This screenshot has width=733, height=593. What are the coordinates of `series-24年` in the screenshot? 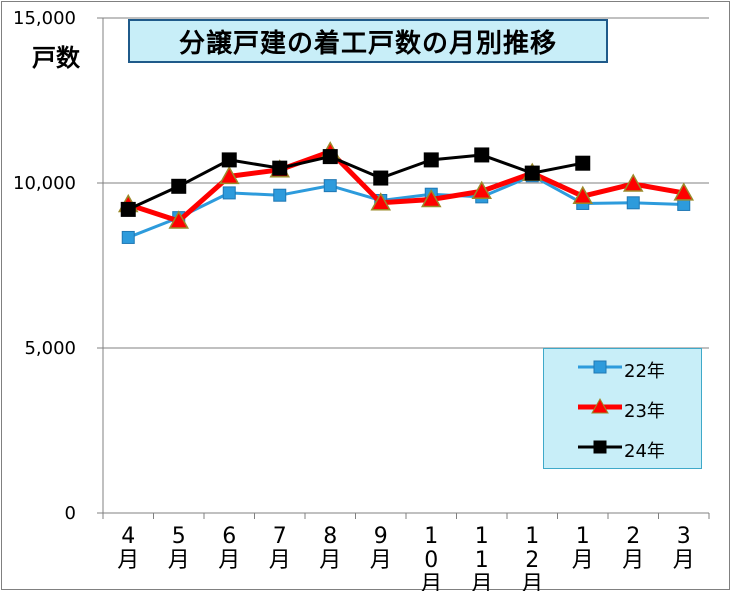 It's located at (355, 182).